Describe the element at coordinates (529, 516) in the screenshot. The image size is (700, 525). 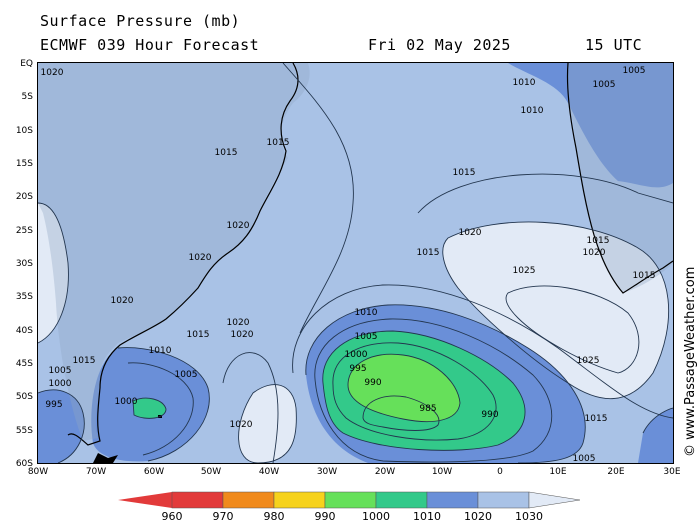
I see `legend-label: 1030` at that location.